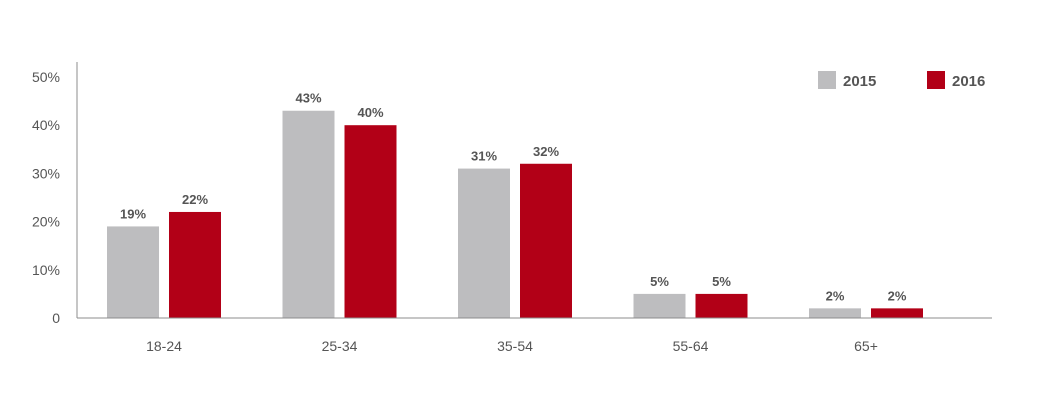 Image resolution: width=1050 pixels, height=407 pixels. I want to click on legend-label: 2016, so click(968, 81).